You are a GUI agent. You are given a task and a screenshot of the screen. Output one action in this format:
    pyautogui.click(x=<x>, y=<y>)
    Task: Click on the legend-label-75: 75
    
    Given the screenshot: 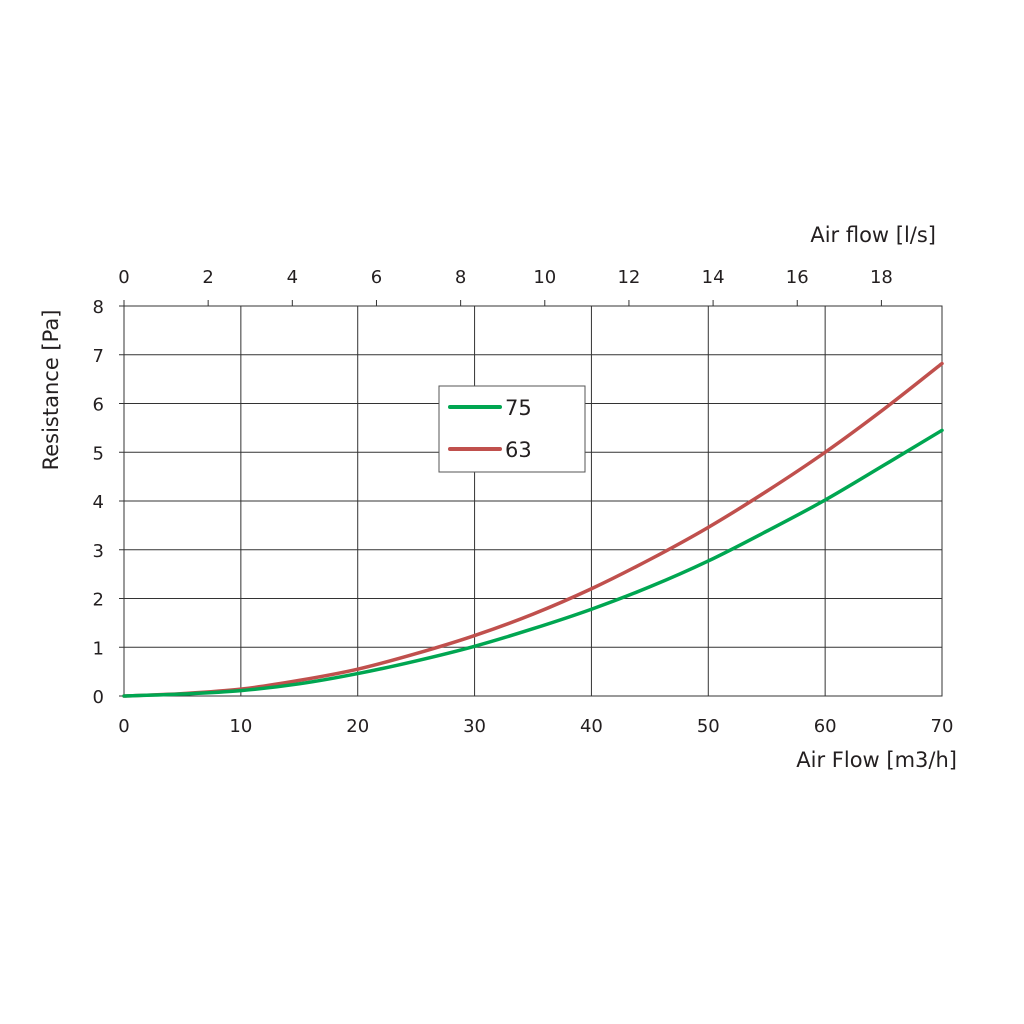 What is the action you would take?
    pyautogui.click(x=518, y=408)
    